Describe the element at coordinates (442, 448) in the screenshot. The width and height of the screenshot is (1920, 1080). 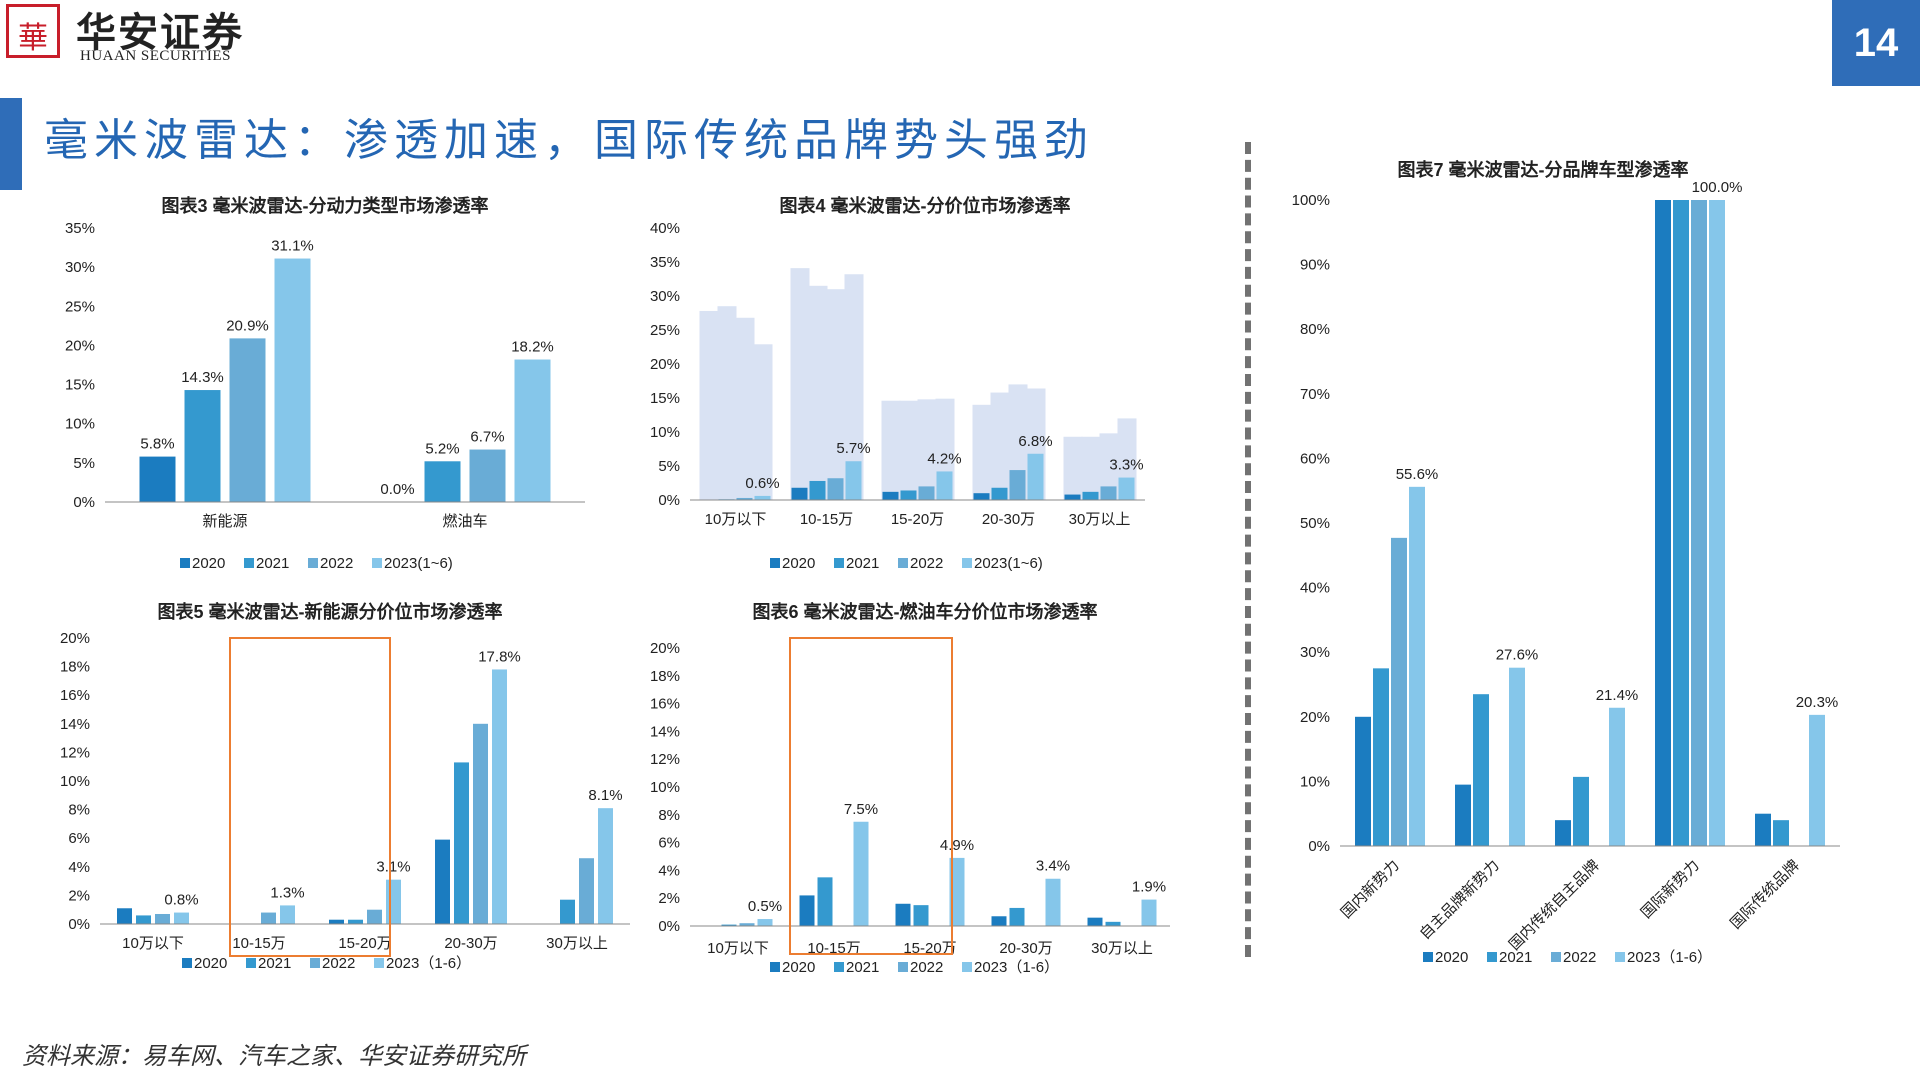
I see `data-label: 5.2%` at that location.